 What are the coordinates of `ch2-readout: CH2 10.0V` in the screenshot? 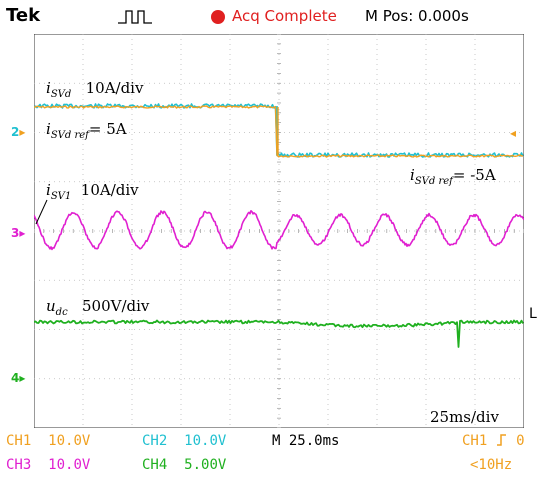 It's located at (184, 441).